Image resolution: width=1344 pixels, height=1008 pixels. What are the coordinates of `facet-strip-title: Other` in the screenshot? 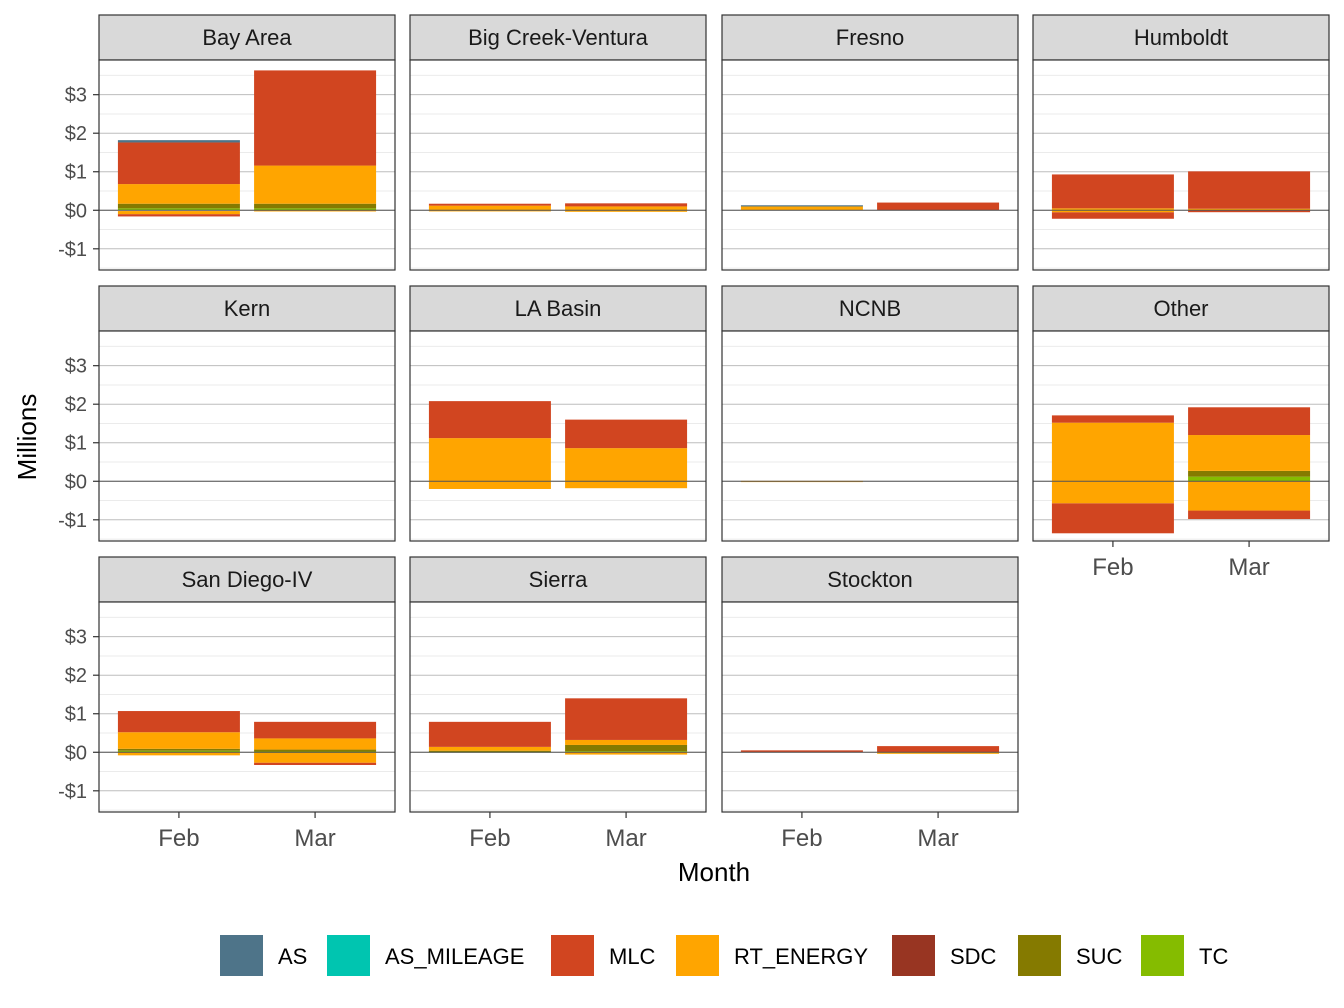 It's located at (1180, 308).